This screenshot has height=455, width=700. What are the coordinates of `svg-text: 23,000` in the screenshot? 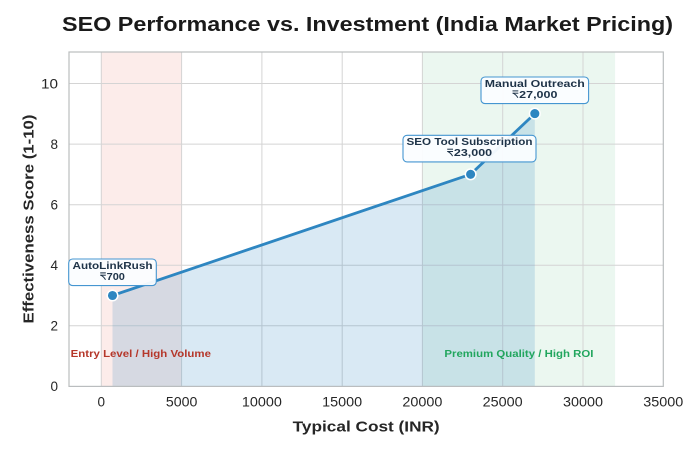 It's located at (473, 153).